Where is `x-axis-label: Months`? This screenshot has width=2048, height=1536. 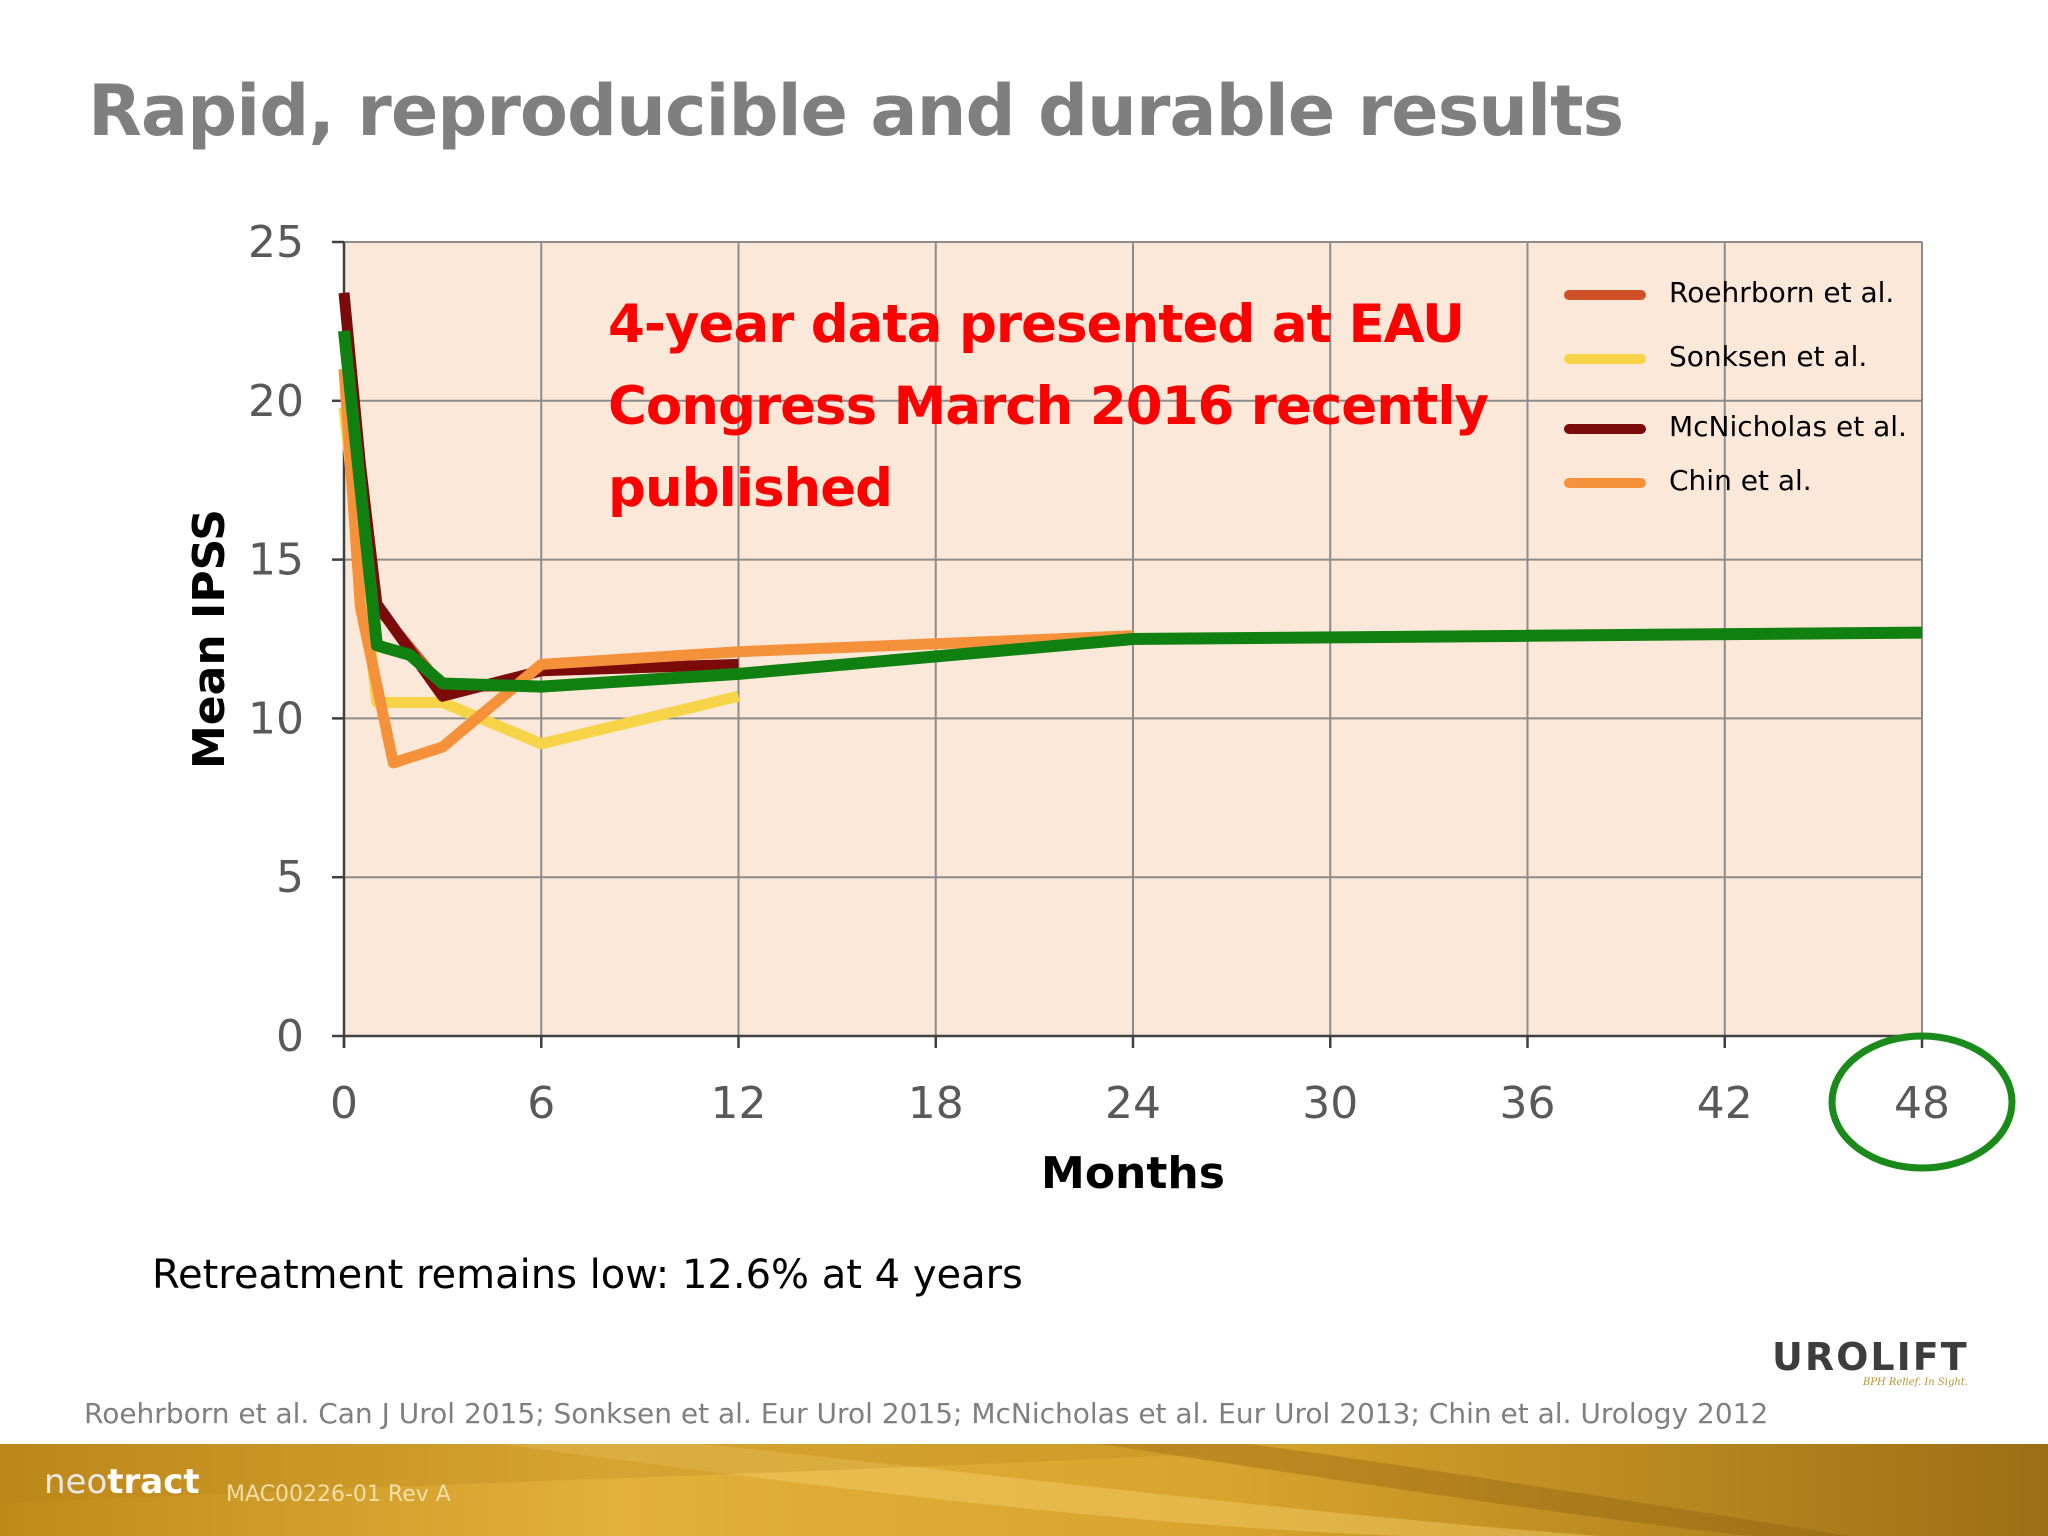 x-axis-label: Months is located at coordinates (1133, 1173).